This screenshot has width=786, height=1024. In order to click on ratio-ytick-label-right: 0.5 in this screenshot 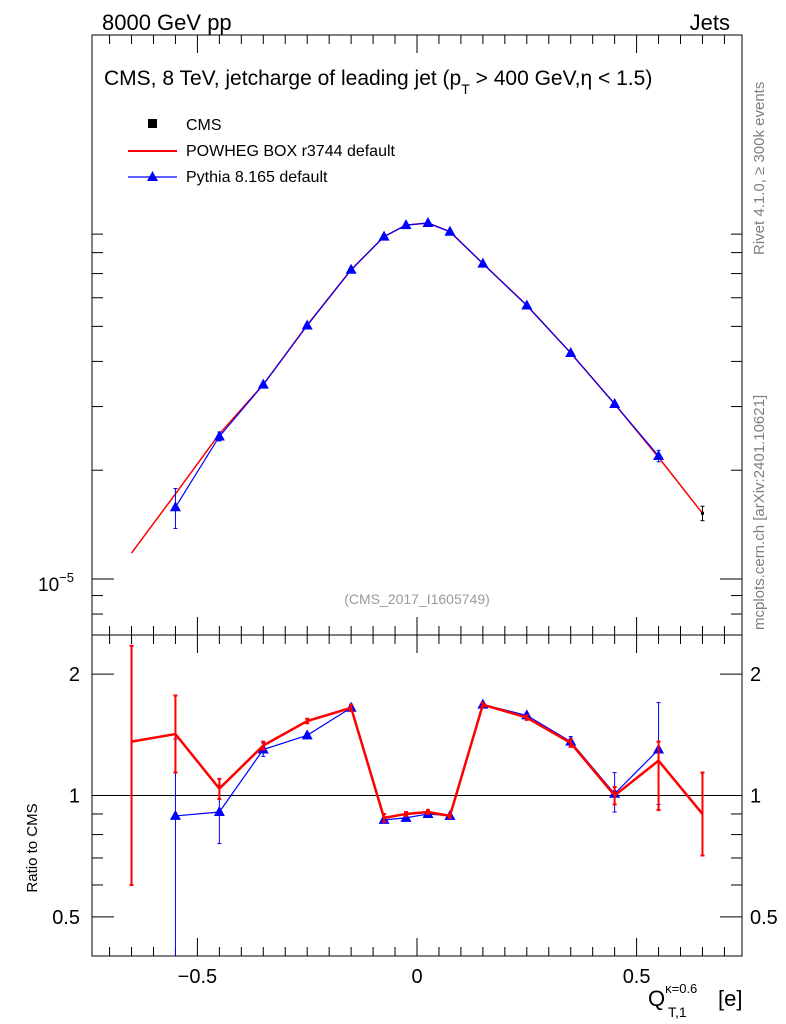, I will do `click(764, 918)`.